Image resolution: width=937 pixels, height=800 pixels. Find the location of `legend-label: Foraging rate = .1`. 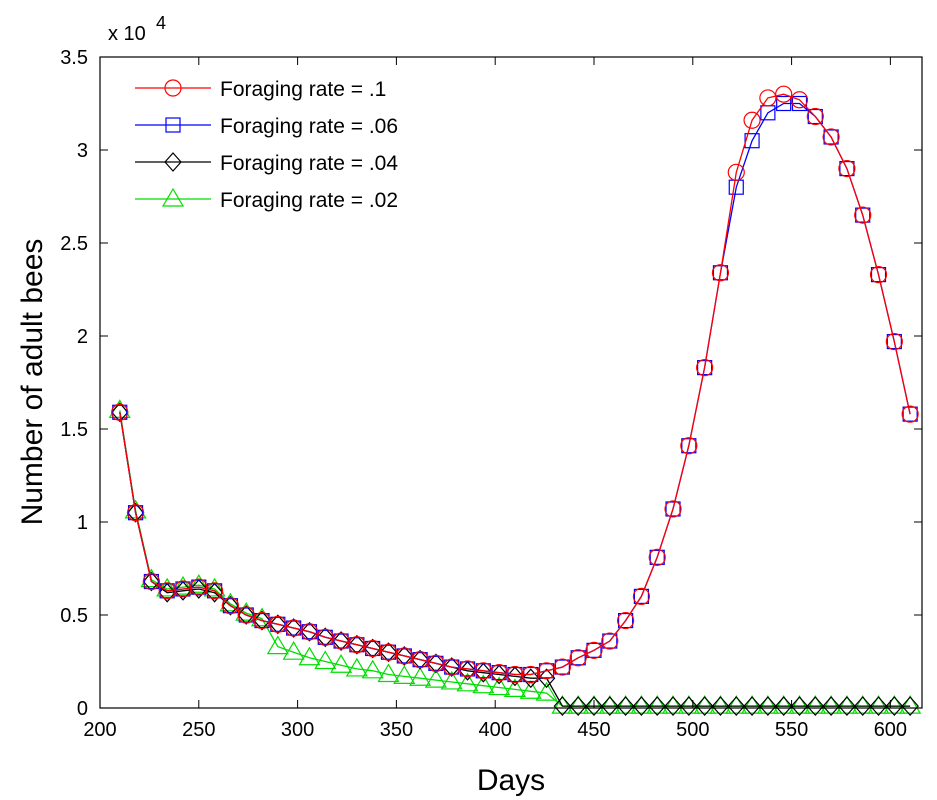

legend-label: Foraging rate = .1 is located at coordinates (303, 89).